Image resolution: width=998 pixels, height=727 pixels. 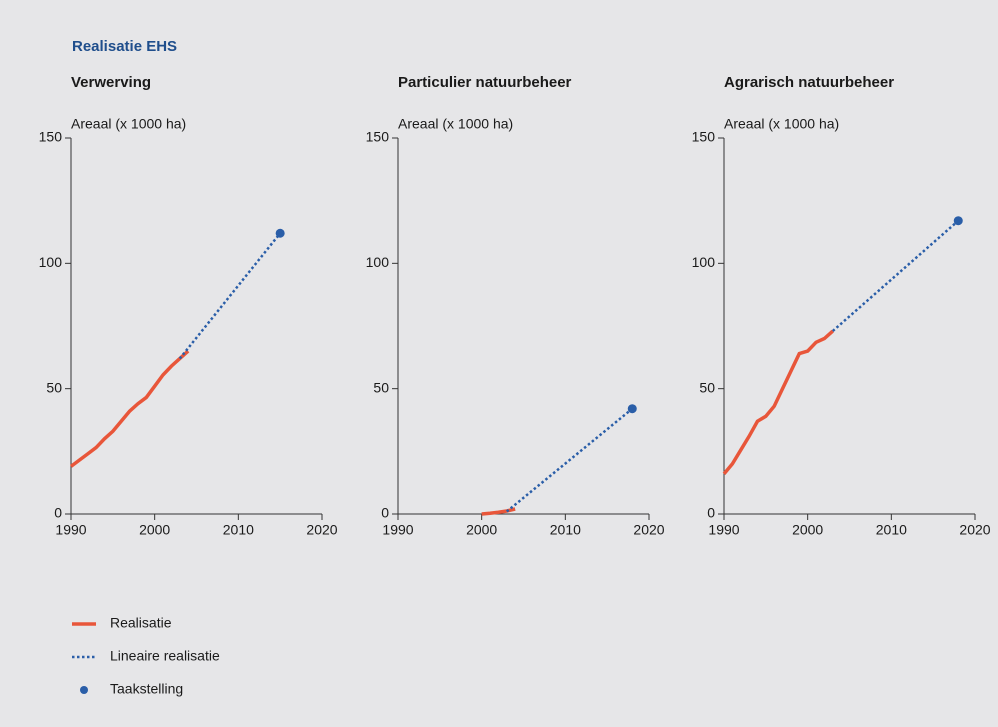 What do you see at coordinates (809, 82) in the screenshot?
I see `chart-title: Agrarisch natuurbeheer` at bounding box center [809, 82].